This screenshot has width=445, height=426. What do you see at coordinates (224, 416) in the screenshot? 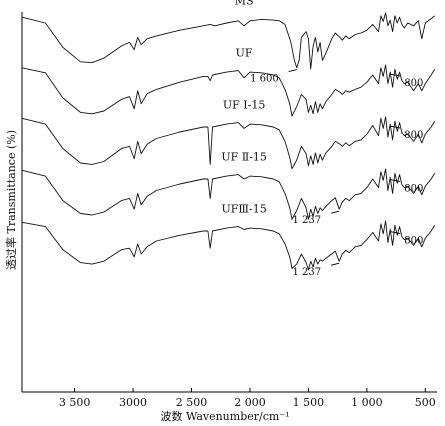
I see `x-axis-title: 波数 Wavenumber/cm⁻¹` at bounding box center [224, 416].